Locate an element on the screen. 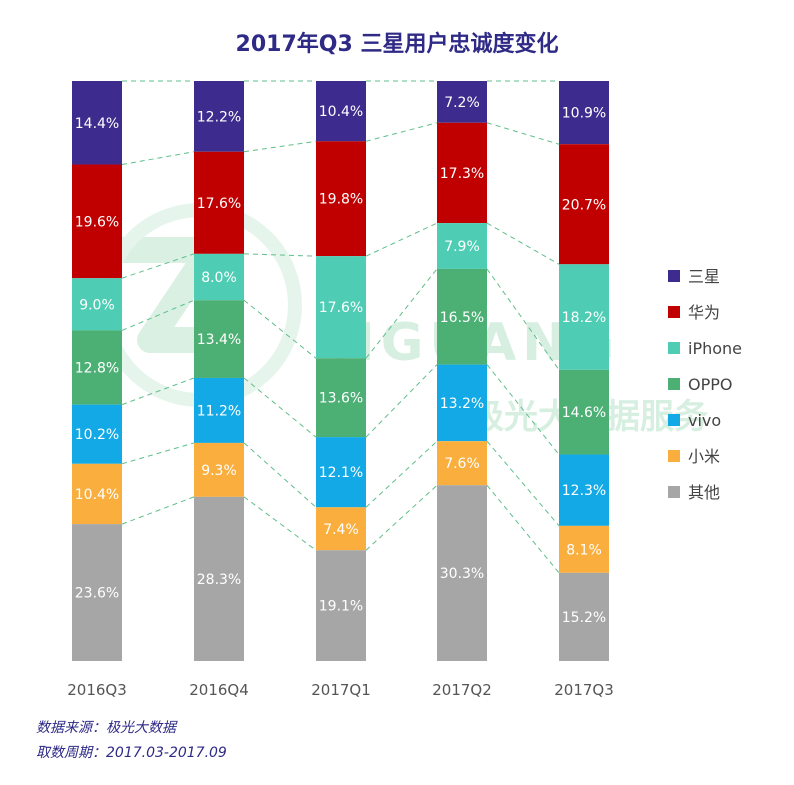  data-label: 28.3% is located at coordinates (219, 580).